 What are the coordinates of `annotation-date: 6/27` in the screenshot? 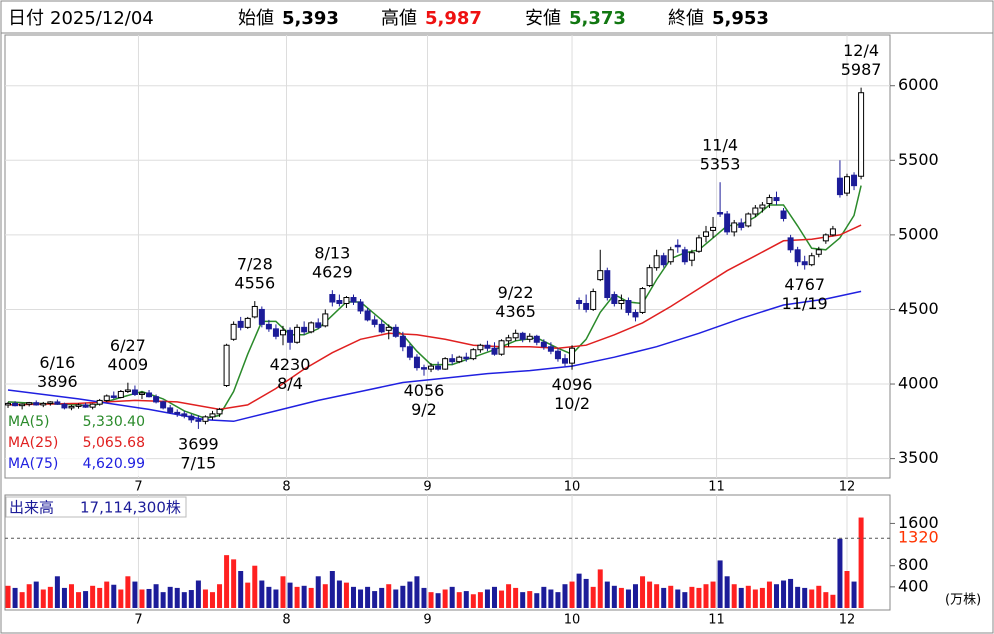 It's located at (128, 345).